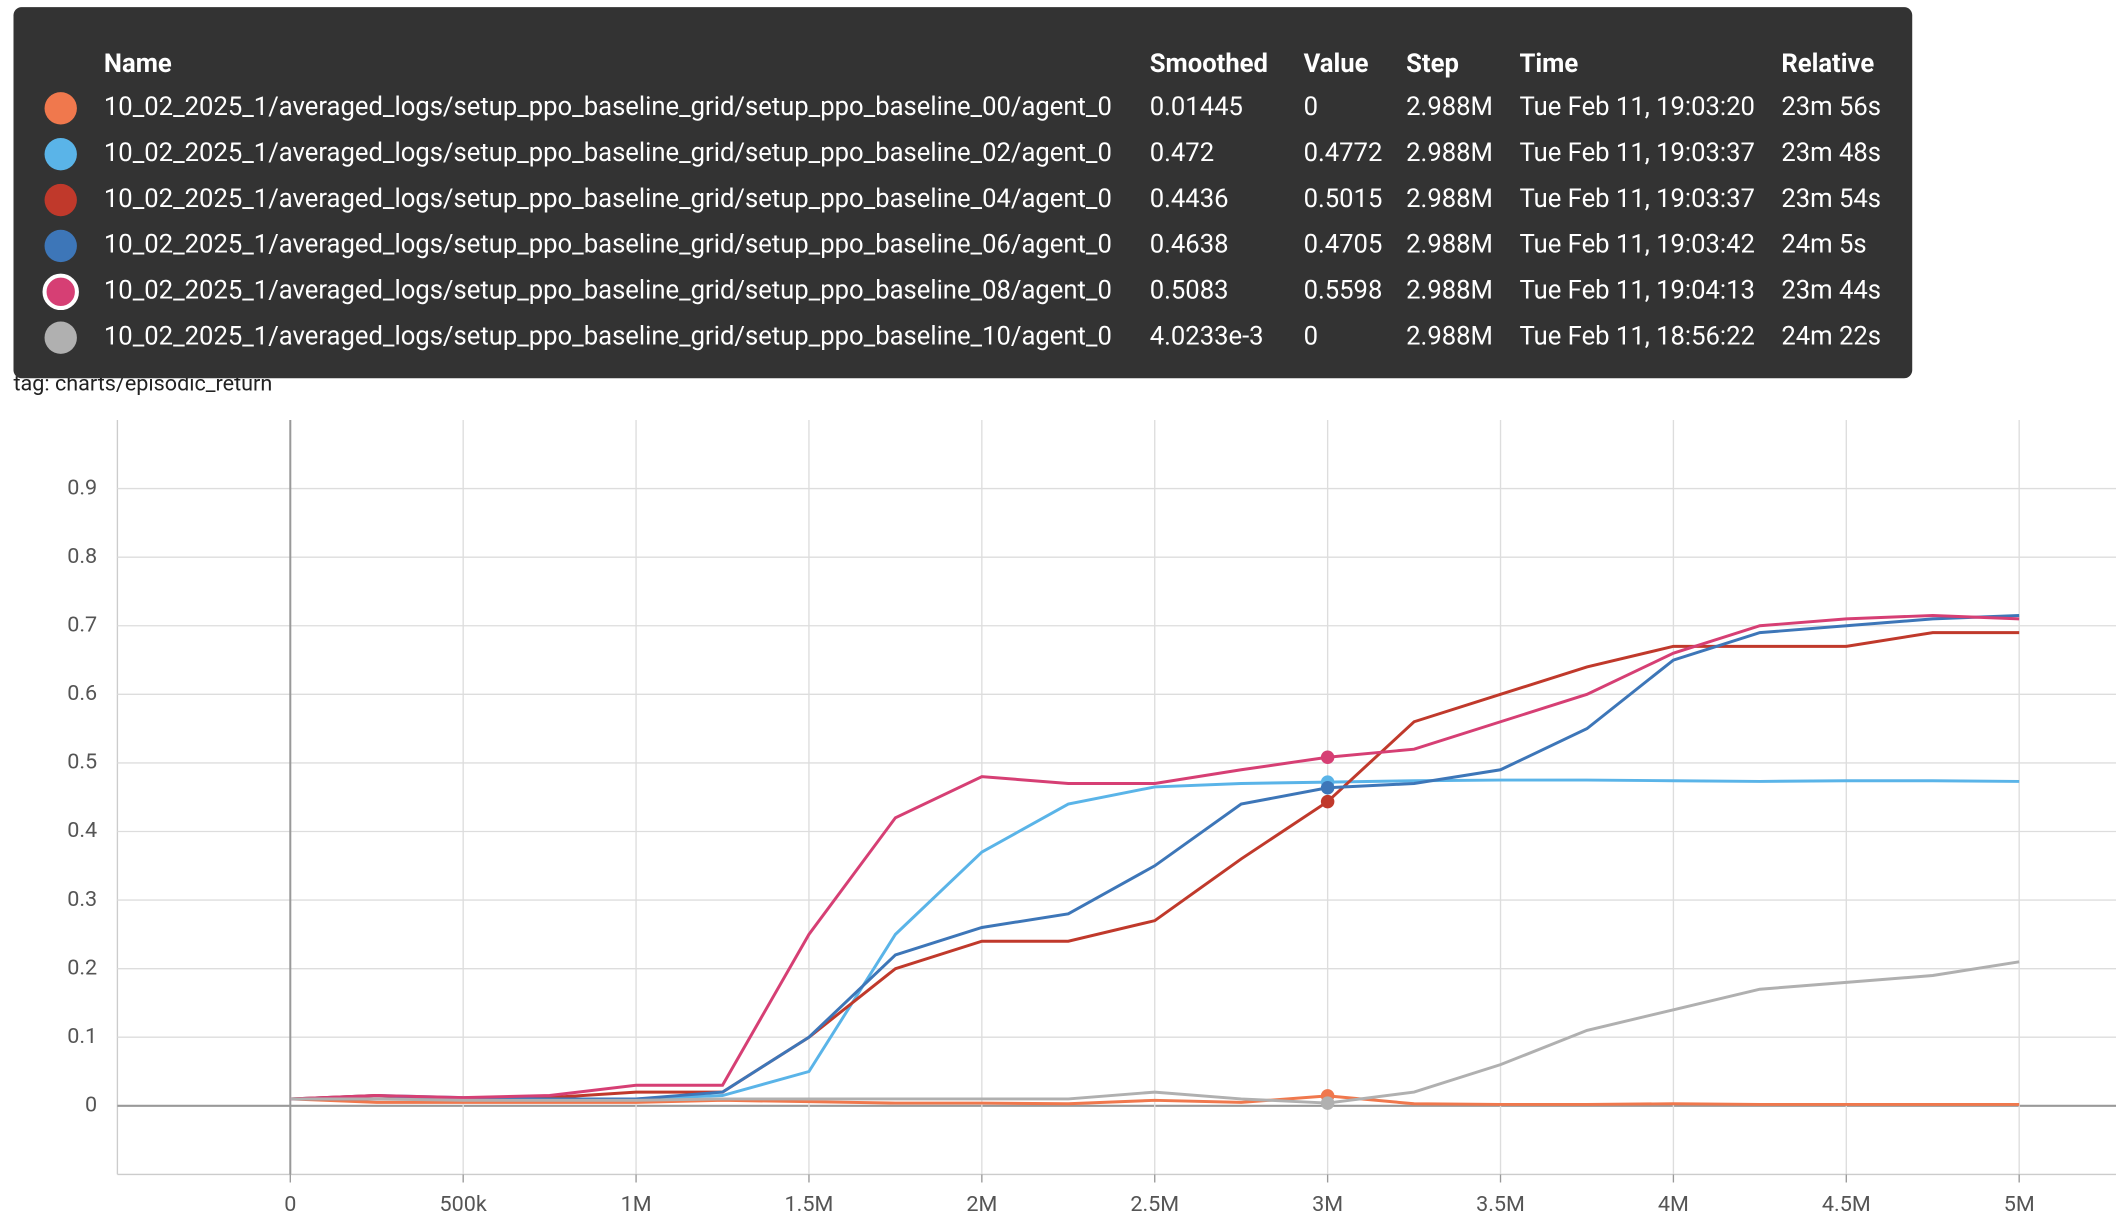 The image size is (2116, 1226). Describe the element at coordinates (1823, 245) in the screenshot. I see `tooltip-cell: 24m 5s` at that location.